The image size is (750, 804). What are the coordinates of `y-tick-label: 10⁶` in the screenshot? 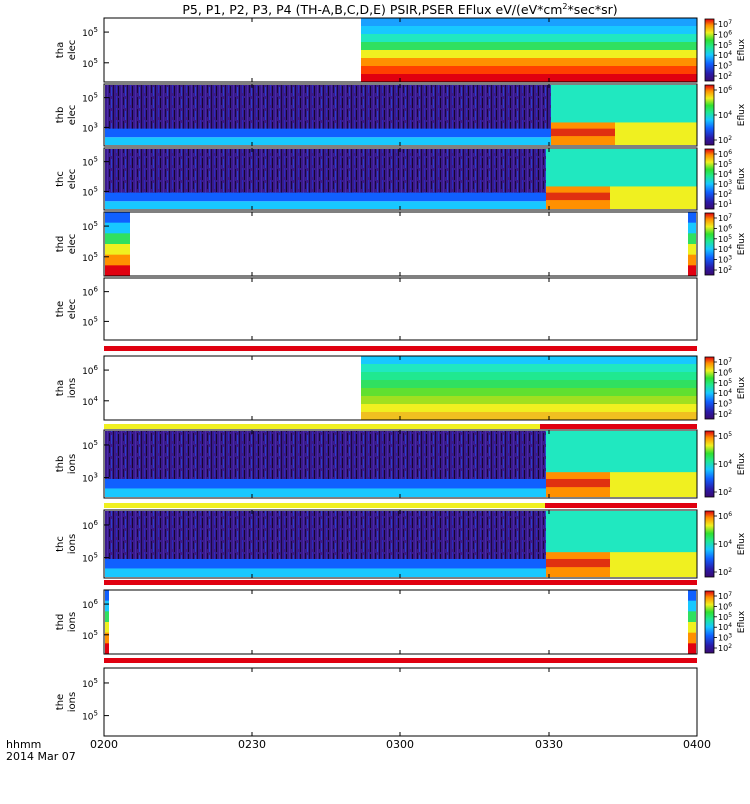 It's located at (90, 292).